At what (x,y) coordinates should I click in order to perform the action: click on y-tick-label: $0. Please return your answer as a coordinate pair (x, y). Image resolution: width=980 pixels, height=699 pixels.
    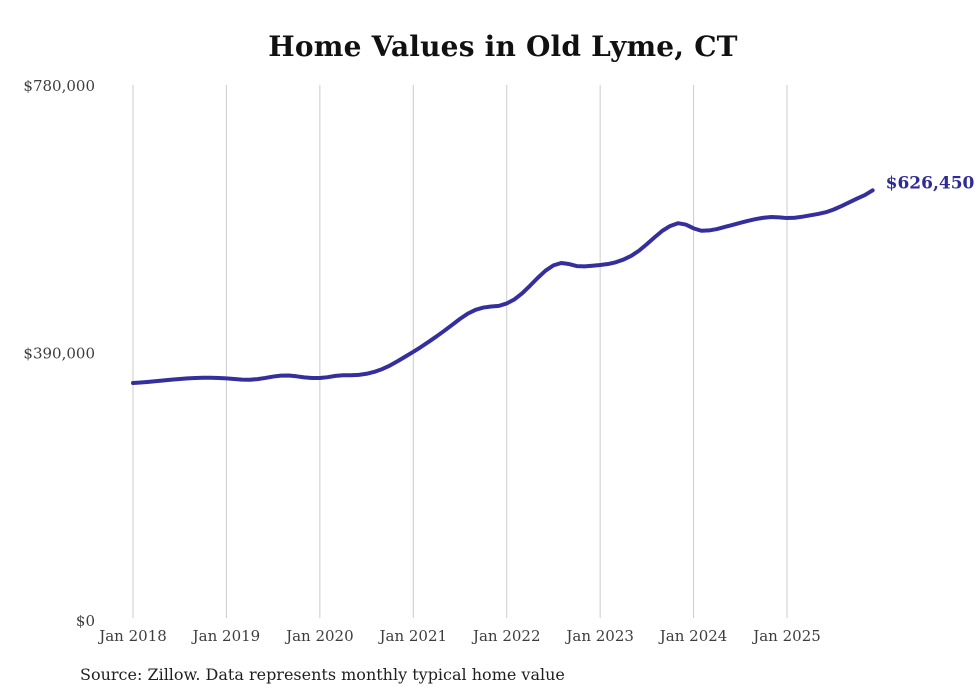
    Looking at the image, I should click on (85, 621).